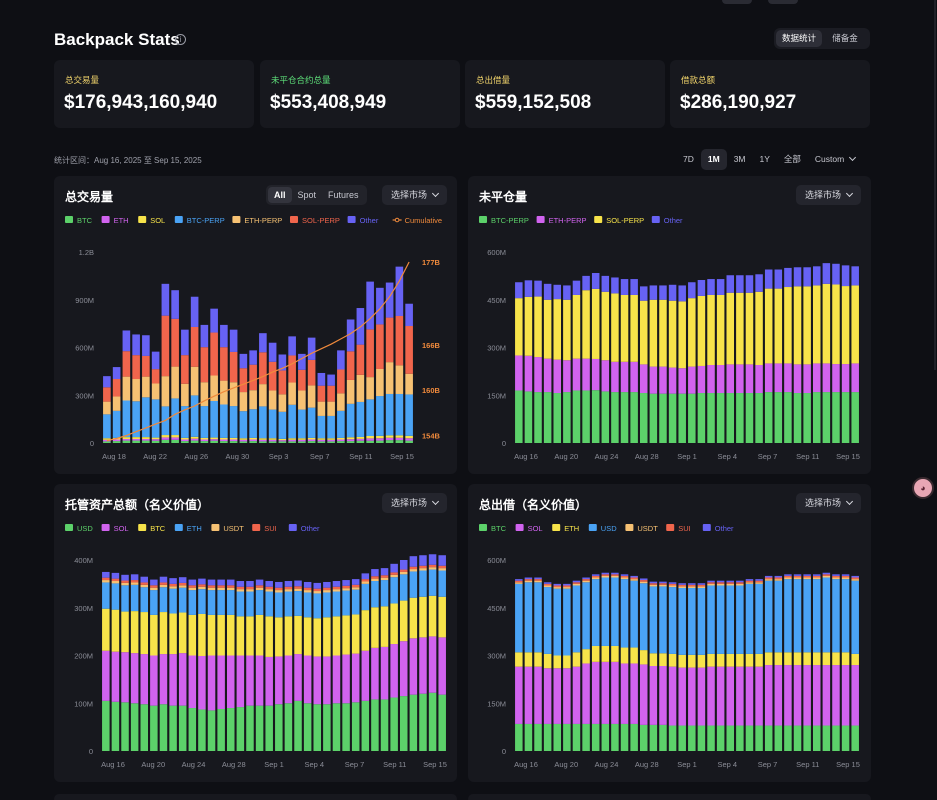 The image size is (937, 800). I want to click on tab-all: All, so click(280, 195).